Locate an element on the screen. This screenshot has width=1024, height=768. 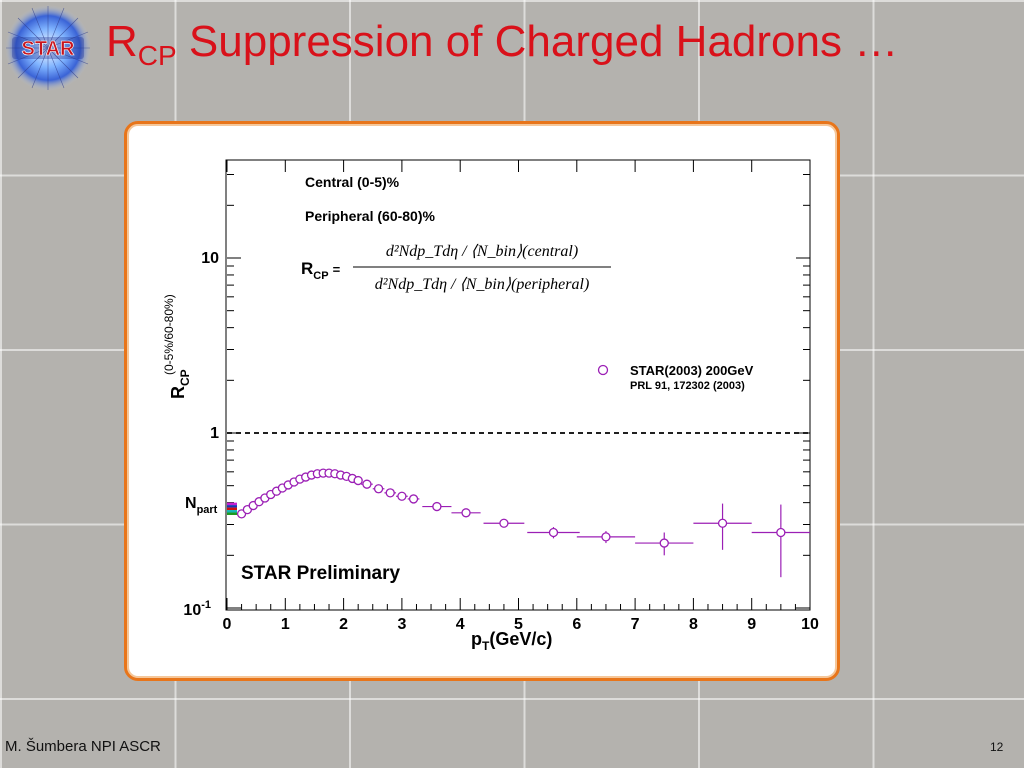
x-tick-label: 2 is located at coordinates (343, 624).